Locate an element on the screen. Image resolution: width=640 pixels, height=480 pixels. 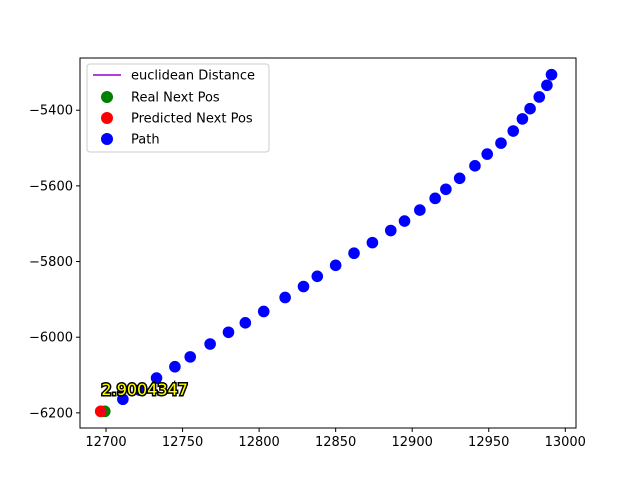
y-tick-label: −5600 is located at coordinates (51, 186).